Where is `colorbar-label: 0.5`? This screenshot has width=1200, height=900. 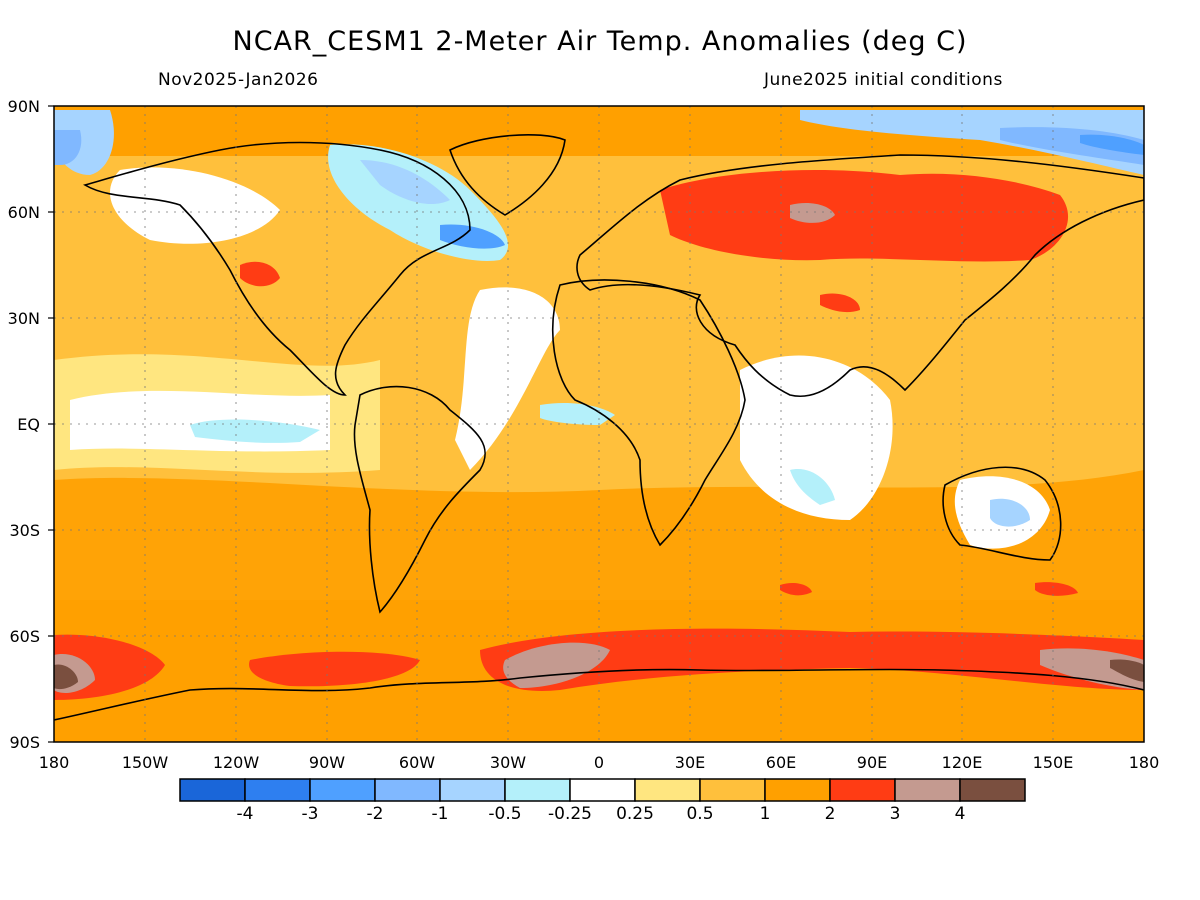
colorbar-label: 0.5 is located at coordinates (699, 814).